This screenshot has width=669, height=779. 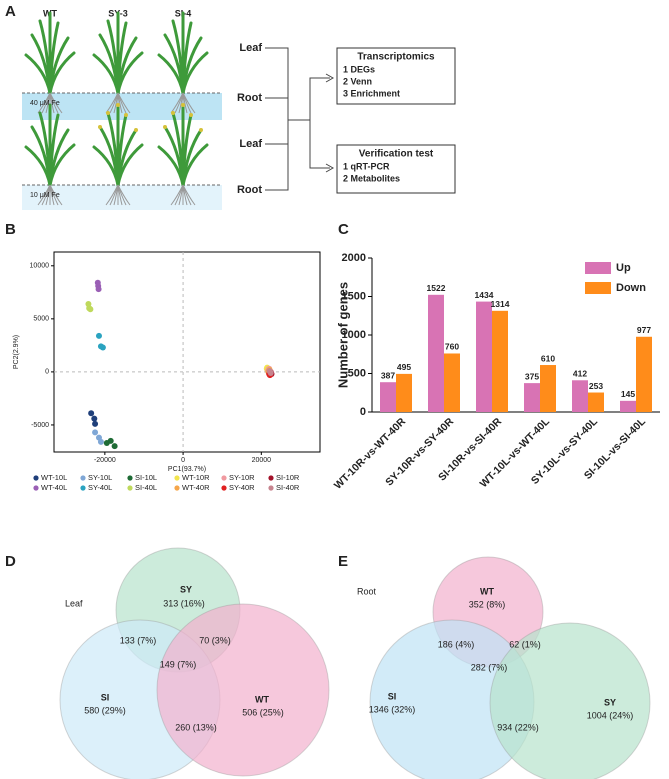 What do you see at coordinates (54, 487) in the screenshot?
I see `legend-label: WT-40L` at bounding box center [54, 487].